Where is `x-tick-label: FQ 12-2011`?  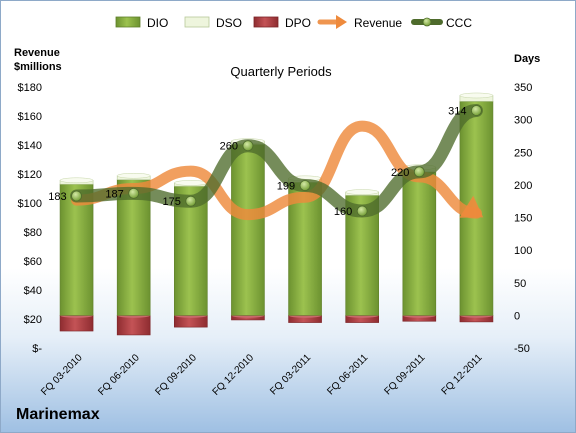
x-tick-label: FQ 12-2011 is located at coordinates (462, 374).